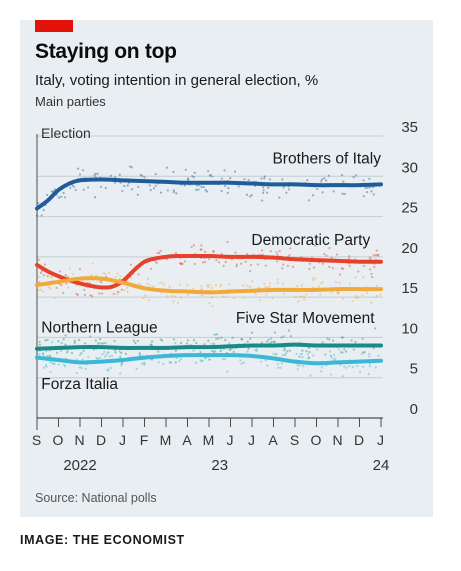 The image size is (461, 571). Describe the element at coordinates (123, 440) in the screenshot. I see `x-month-label: J` at that location.